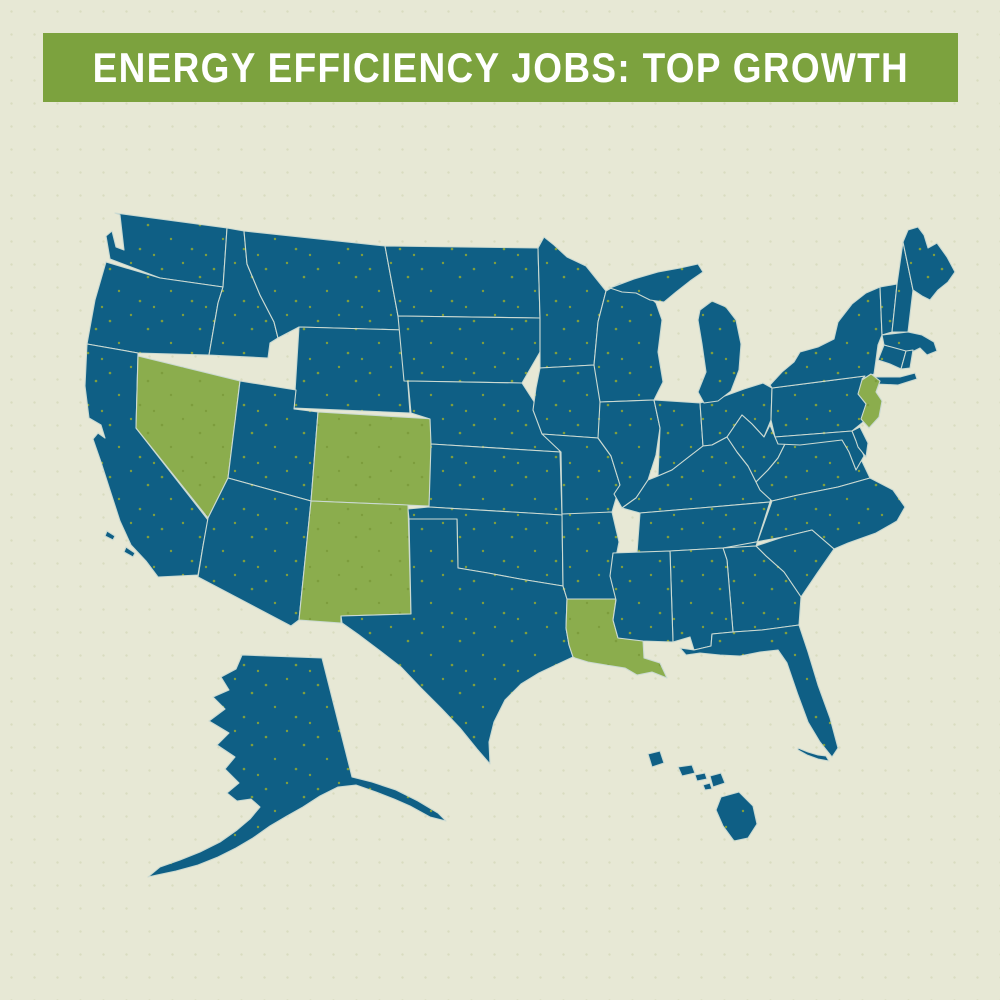 Image resolution: width=1000 pixels, height=1000 pixels. I want to click on state-new-hampshire, so click(902, 287).